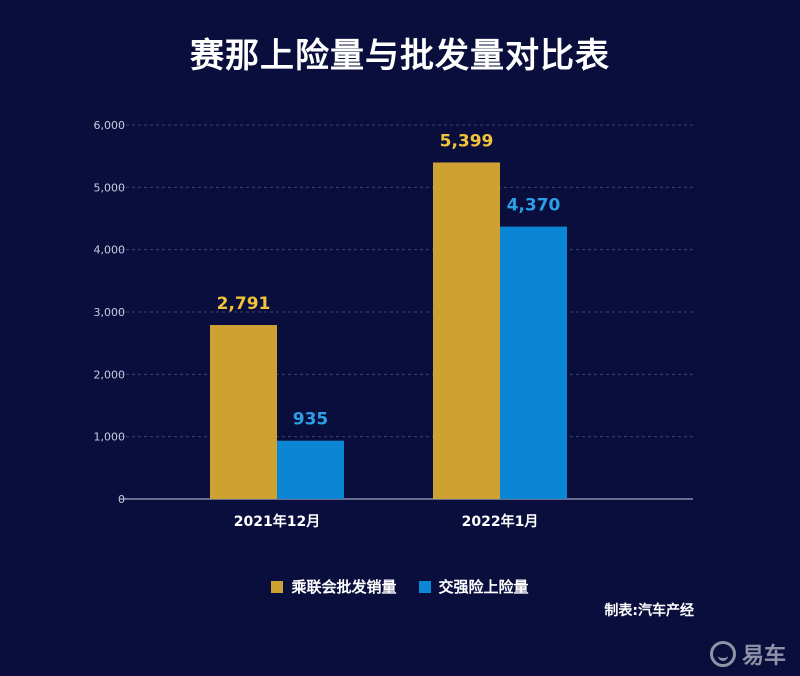  I want to click on source-note: 制表:汽车产经, so click(649, 611).